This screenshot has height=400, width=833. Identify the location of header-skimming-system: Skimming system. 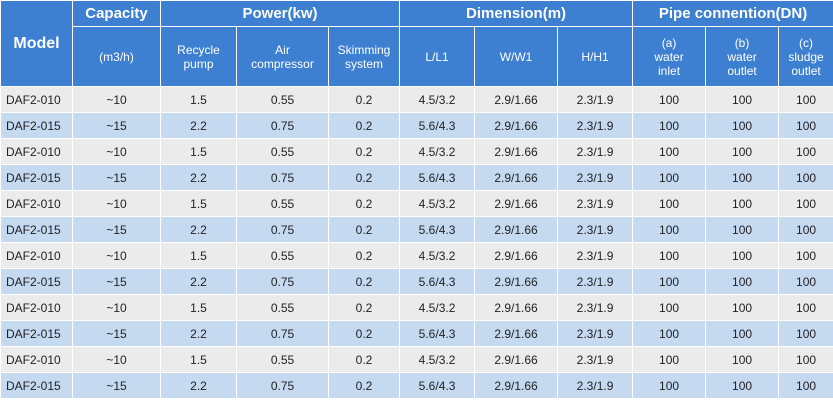
(364, 56).